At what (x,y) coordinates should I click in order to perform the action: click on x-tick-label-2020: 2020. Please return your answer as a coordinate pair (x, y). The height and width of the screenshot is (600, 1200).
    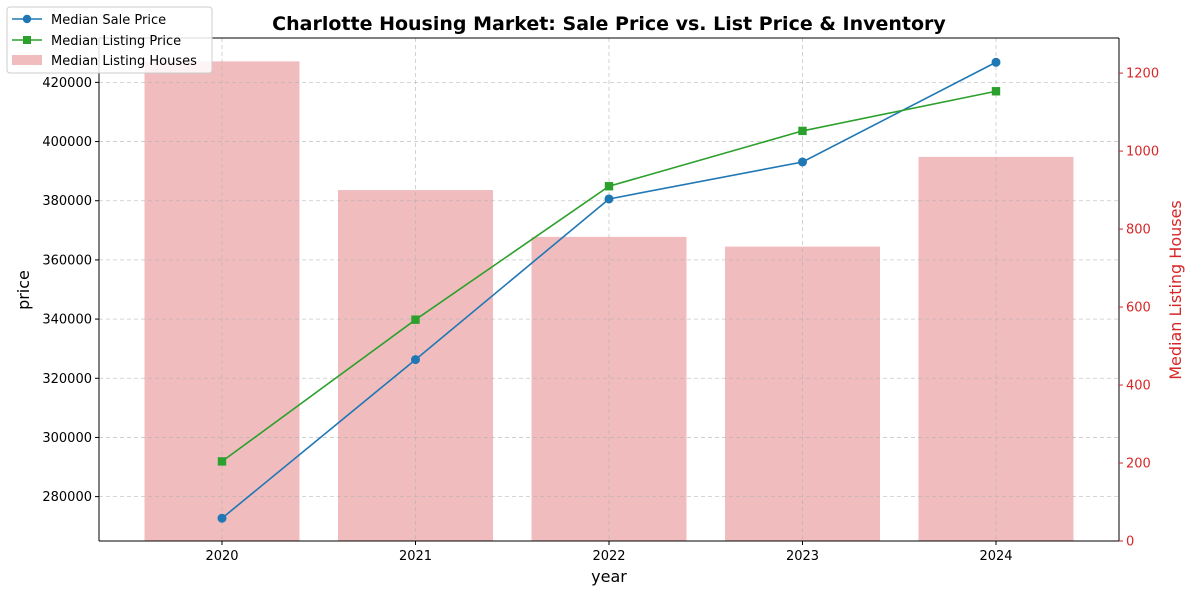
    Looking at the image, I should click on (221, 556).